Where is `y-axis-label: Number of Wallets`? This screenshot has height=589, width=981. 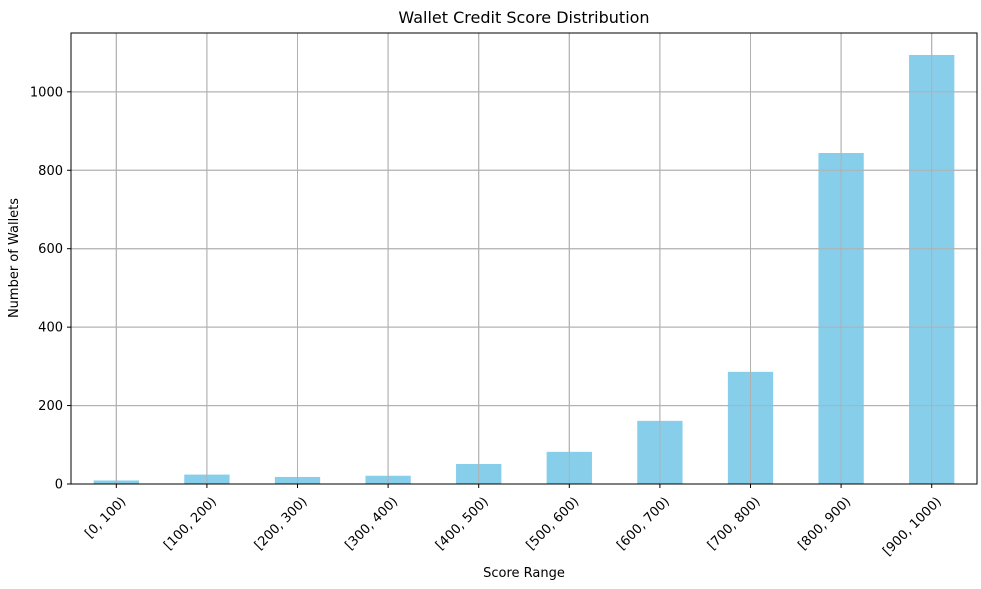
y-axis-label: Number of Wallets is located at coordinates (14, 258).